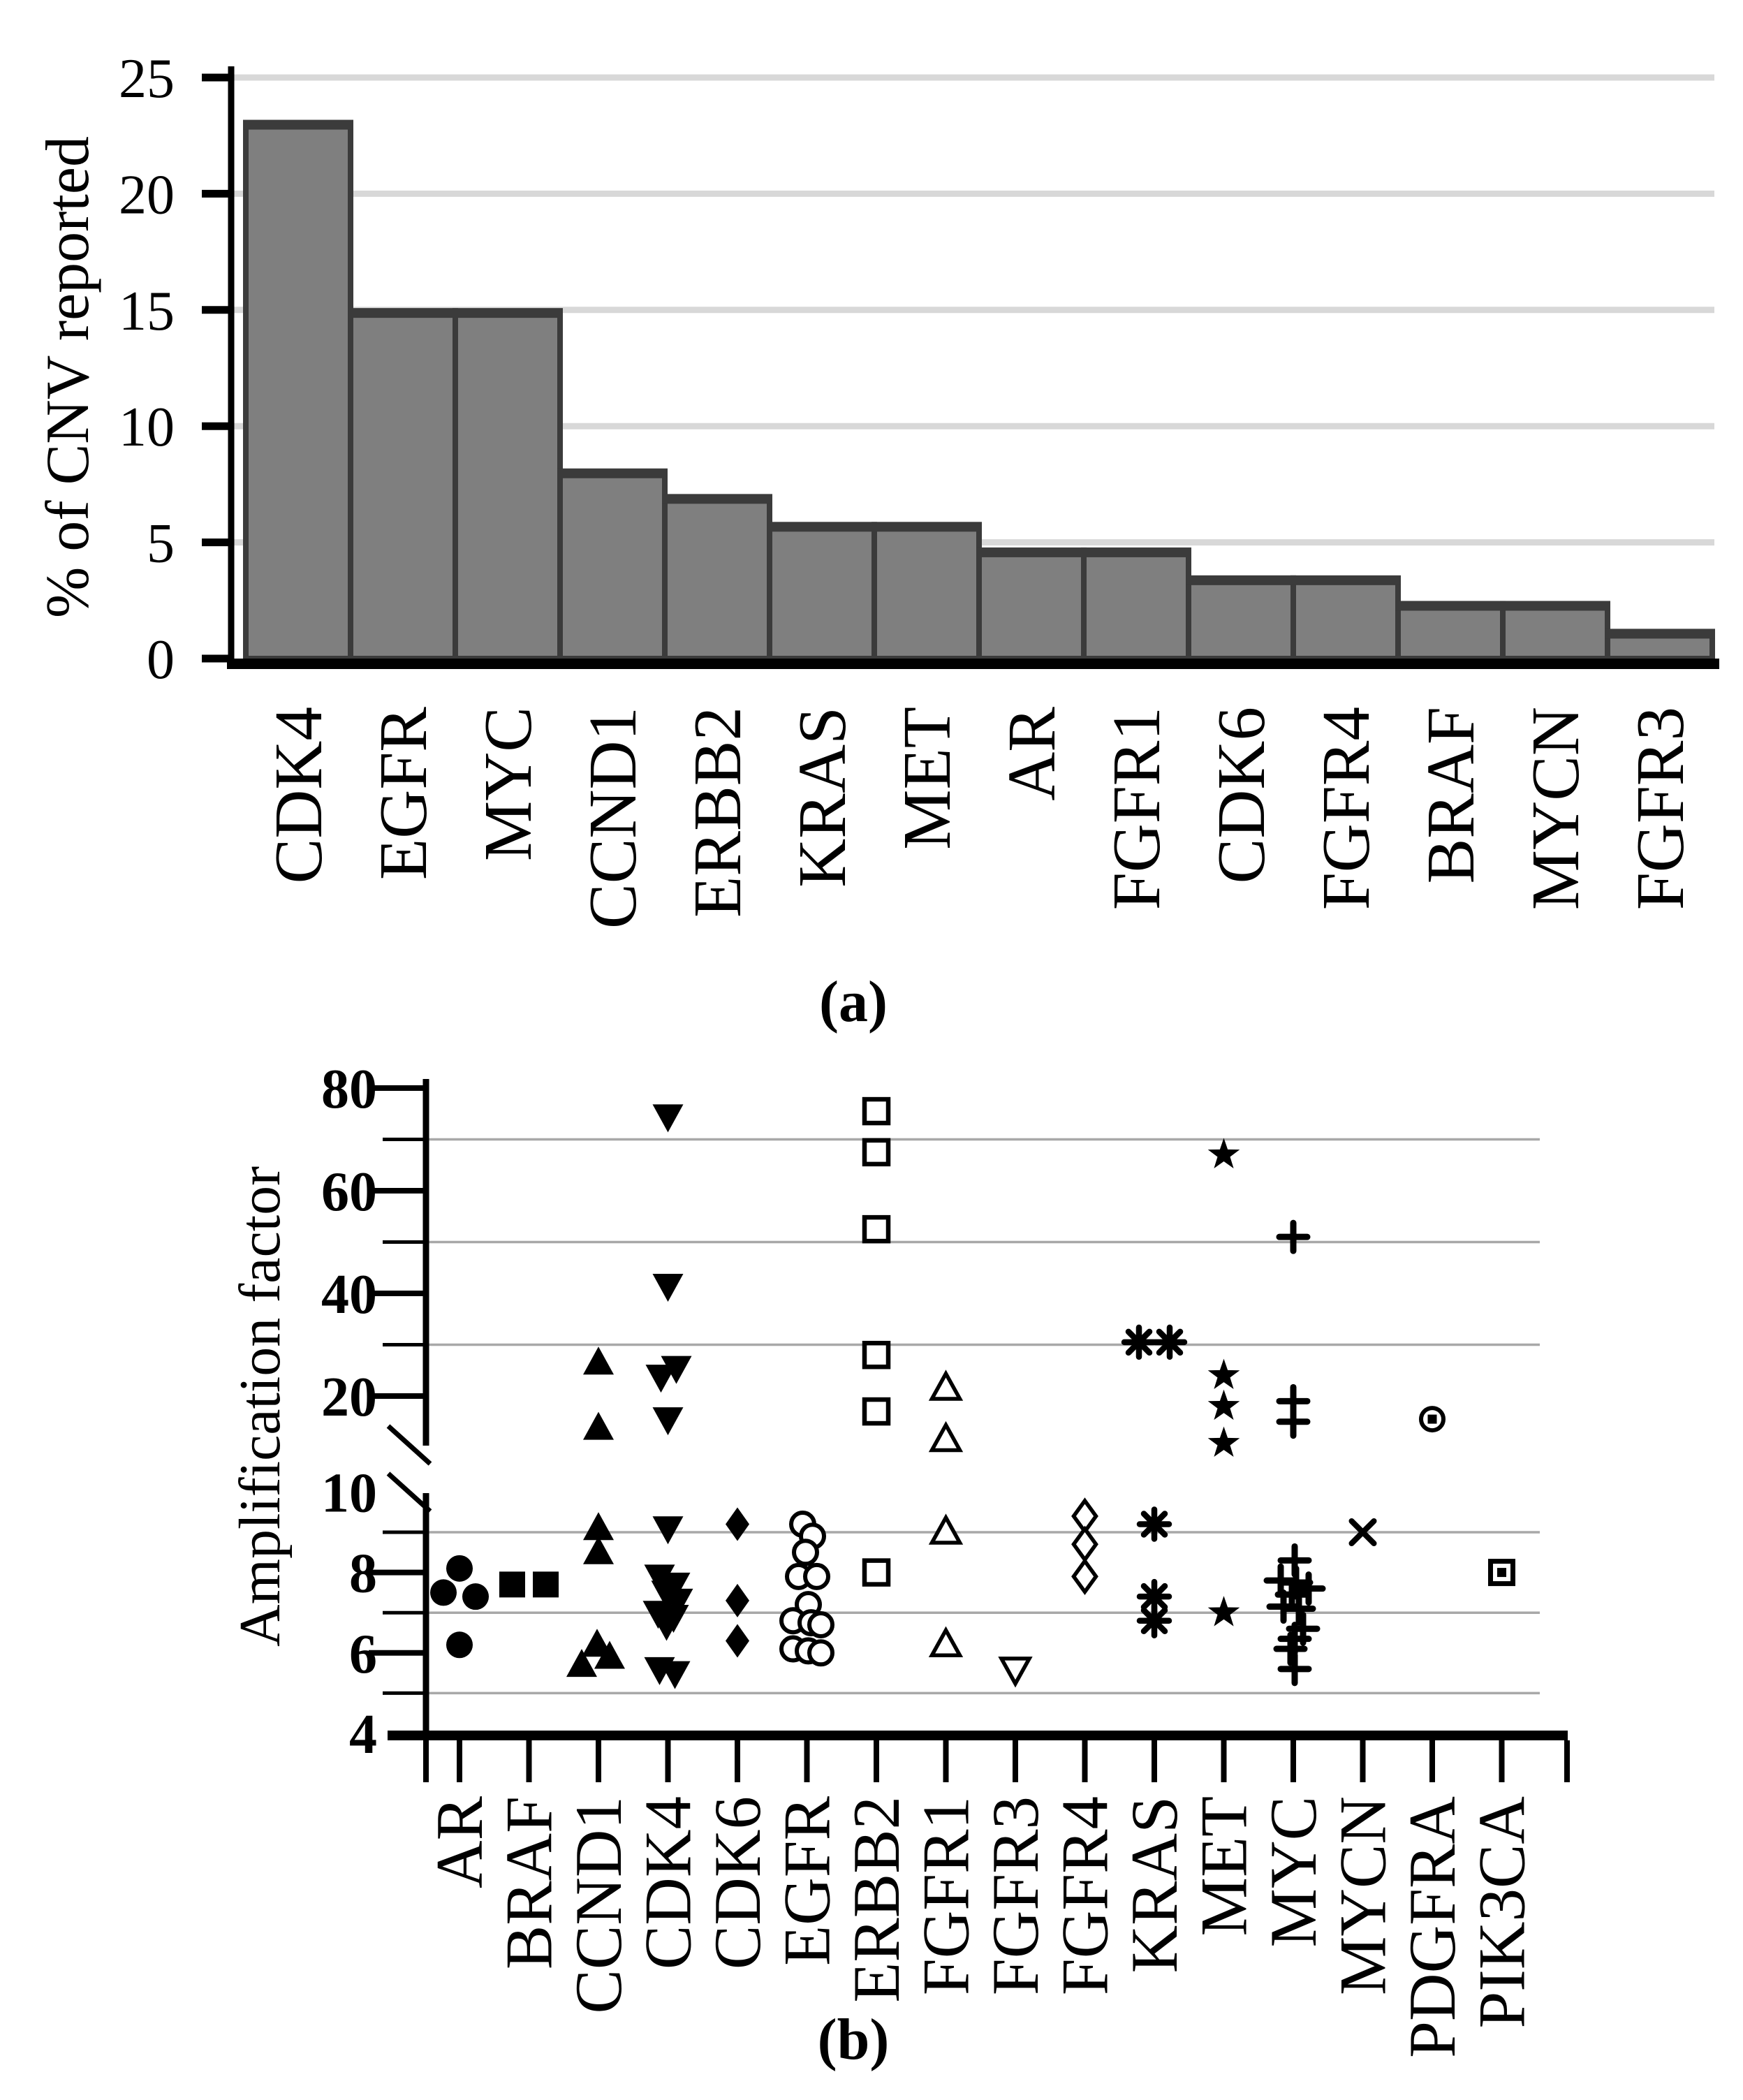 This screenshot has width=1743, height=2100. Describe the element at coordinates (512, 1584) in the screenshot. I see `filled-square-icon` at that location.